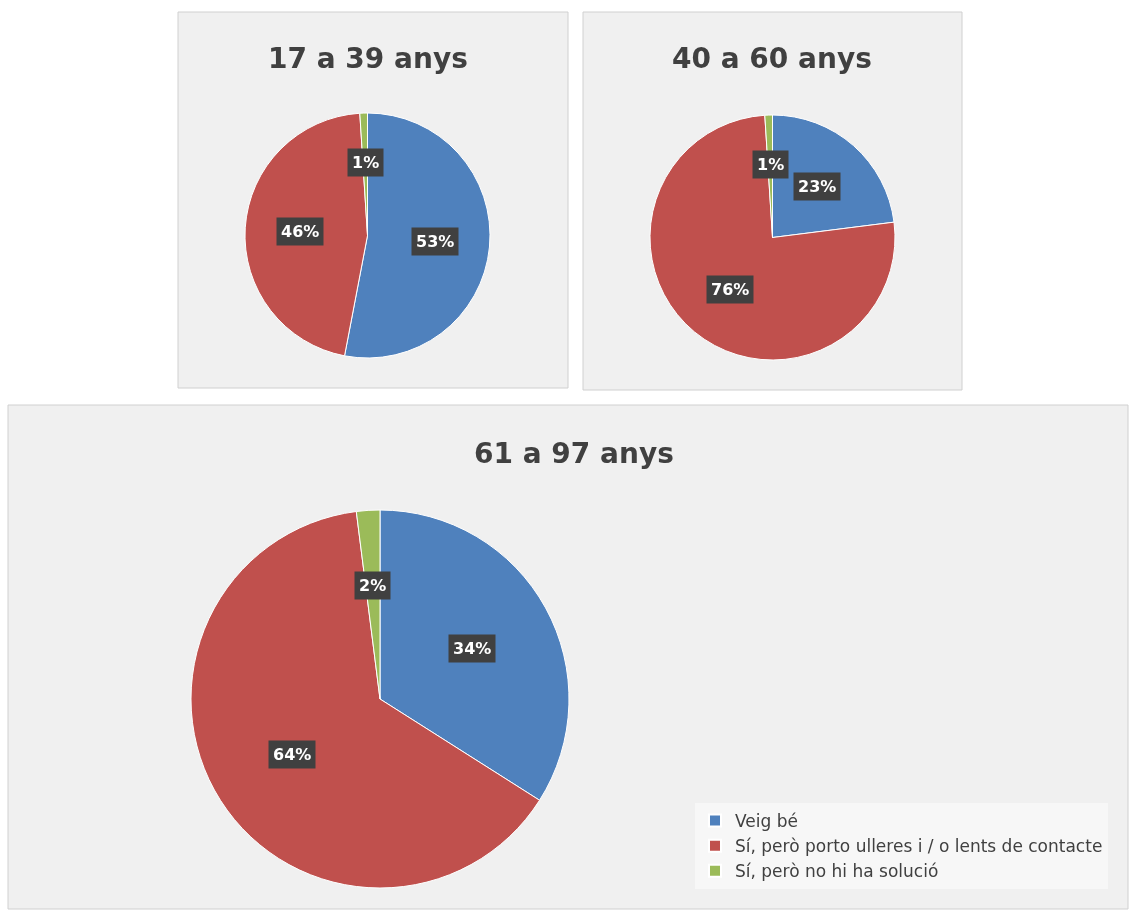 The image size is (1130, 911). Describe the element at coordinates (837, 871) in the screenshot. I see `legend-label: Sí, però no hi ha solució` at that location.